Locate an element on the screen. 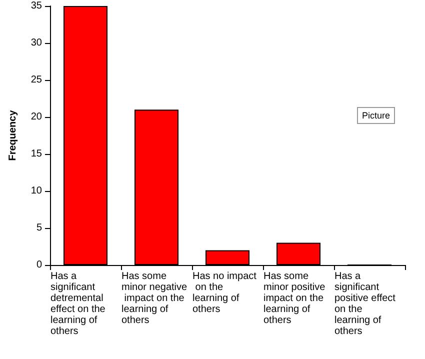 This screenshot has height=359, width=425. x-tick-label: Has a significant detremental effect on the learning of others is located at coordinates (79, 304).